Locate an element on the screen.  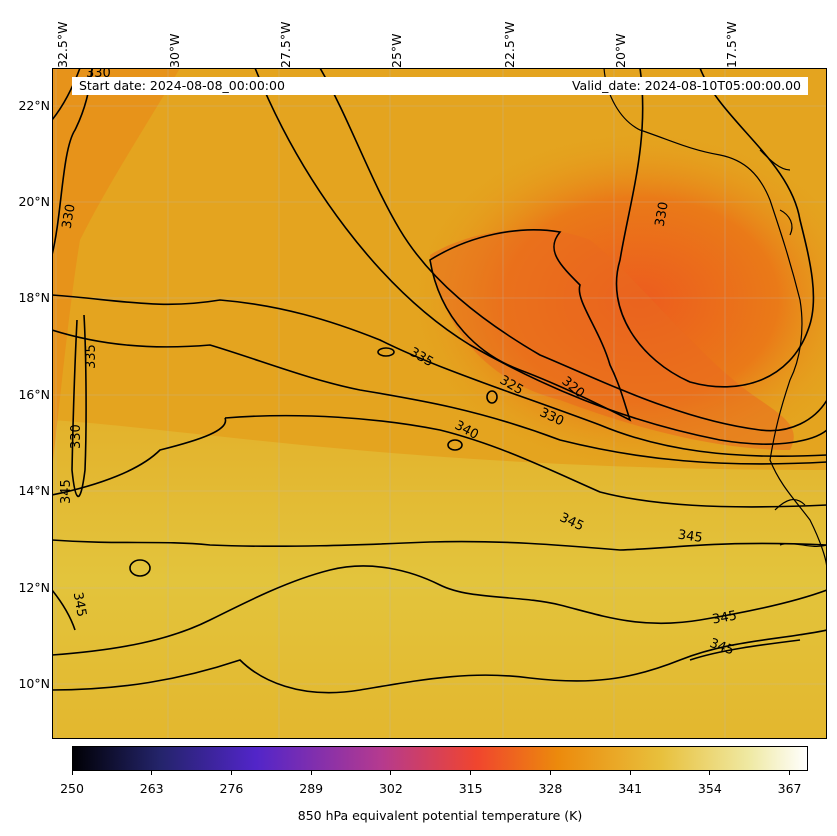
lon-label: 32.5°W is located at coordinates (62, 44).